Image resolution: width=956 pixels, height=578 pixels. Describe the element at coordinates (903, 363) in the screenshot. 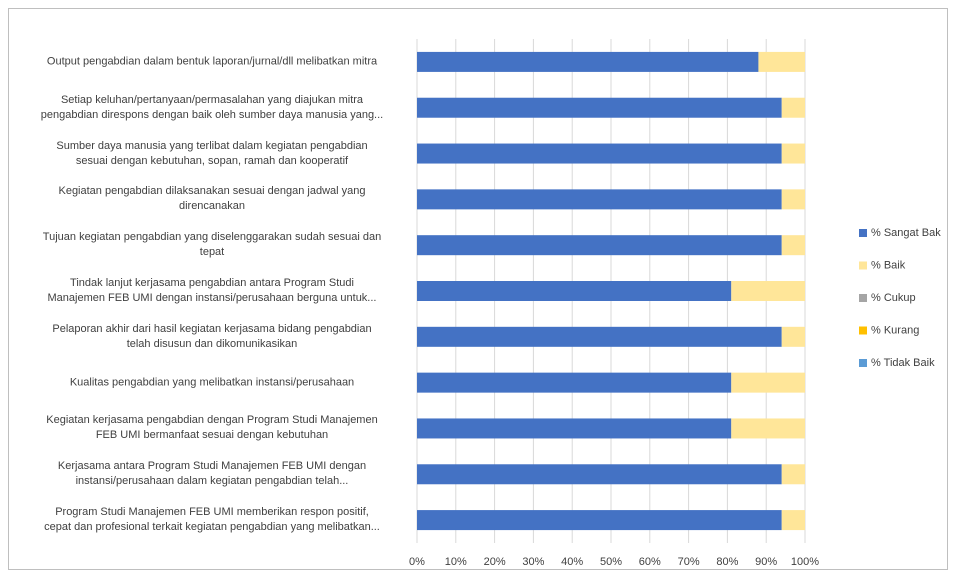

I see `legend-label: % Tidak Baik` at that location.